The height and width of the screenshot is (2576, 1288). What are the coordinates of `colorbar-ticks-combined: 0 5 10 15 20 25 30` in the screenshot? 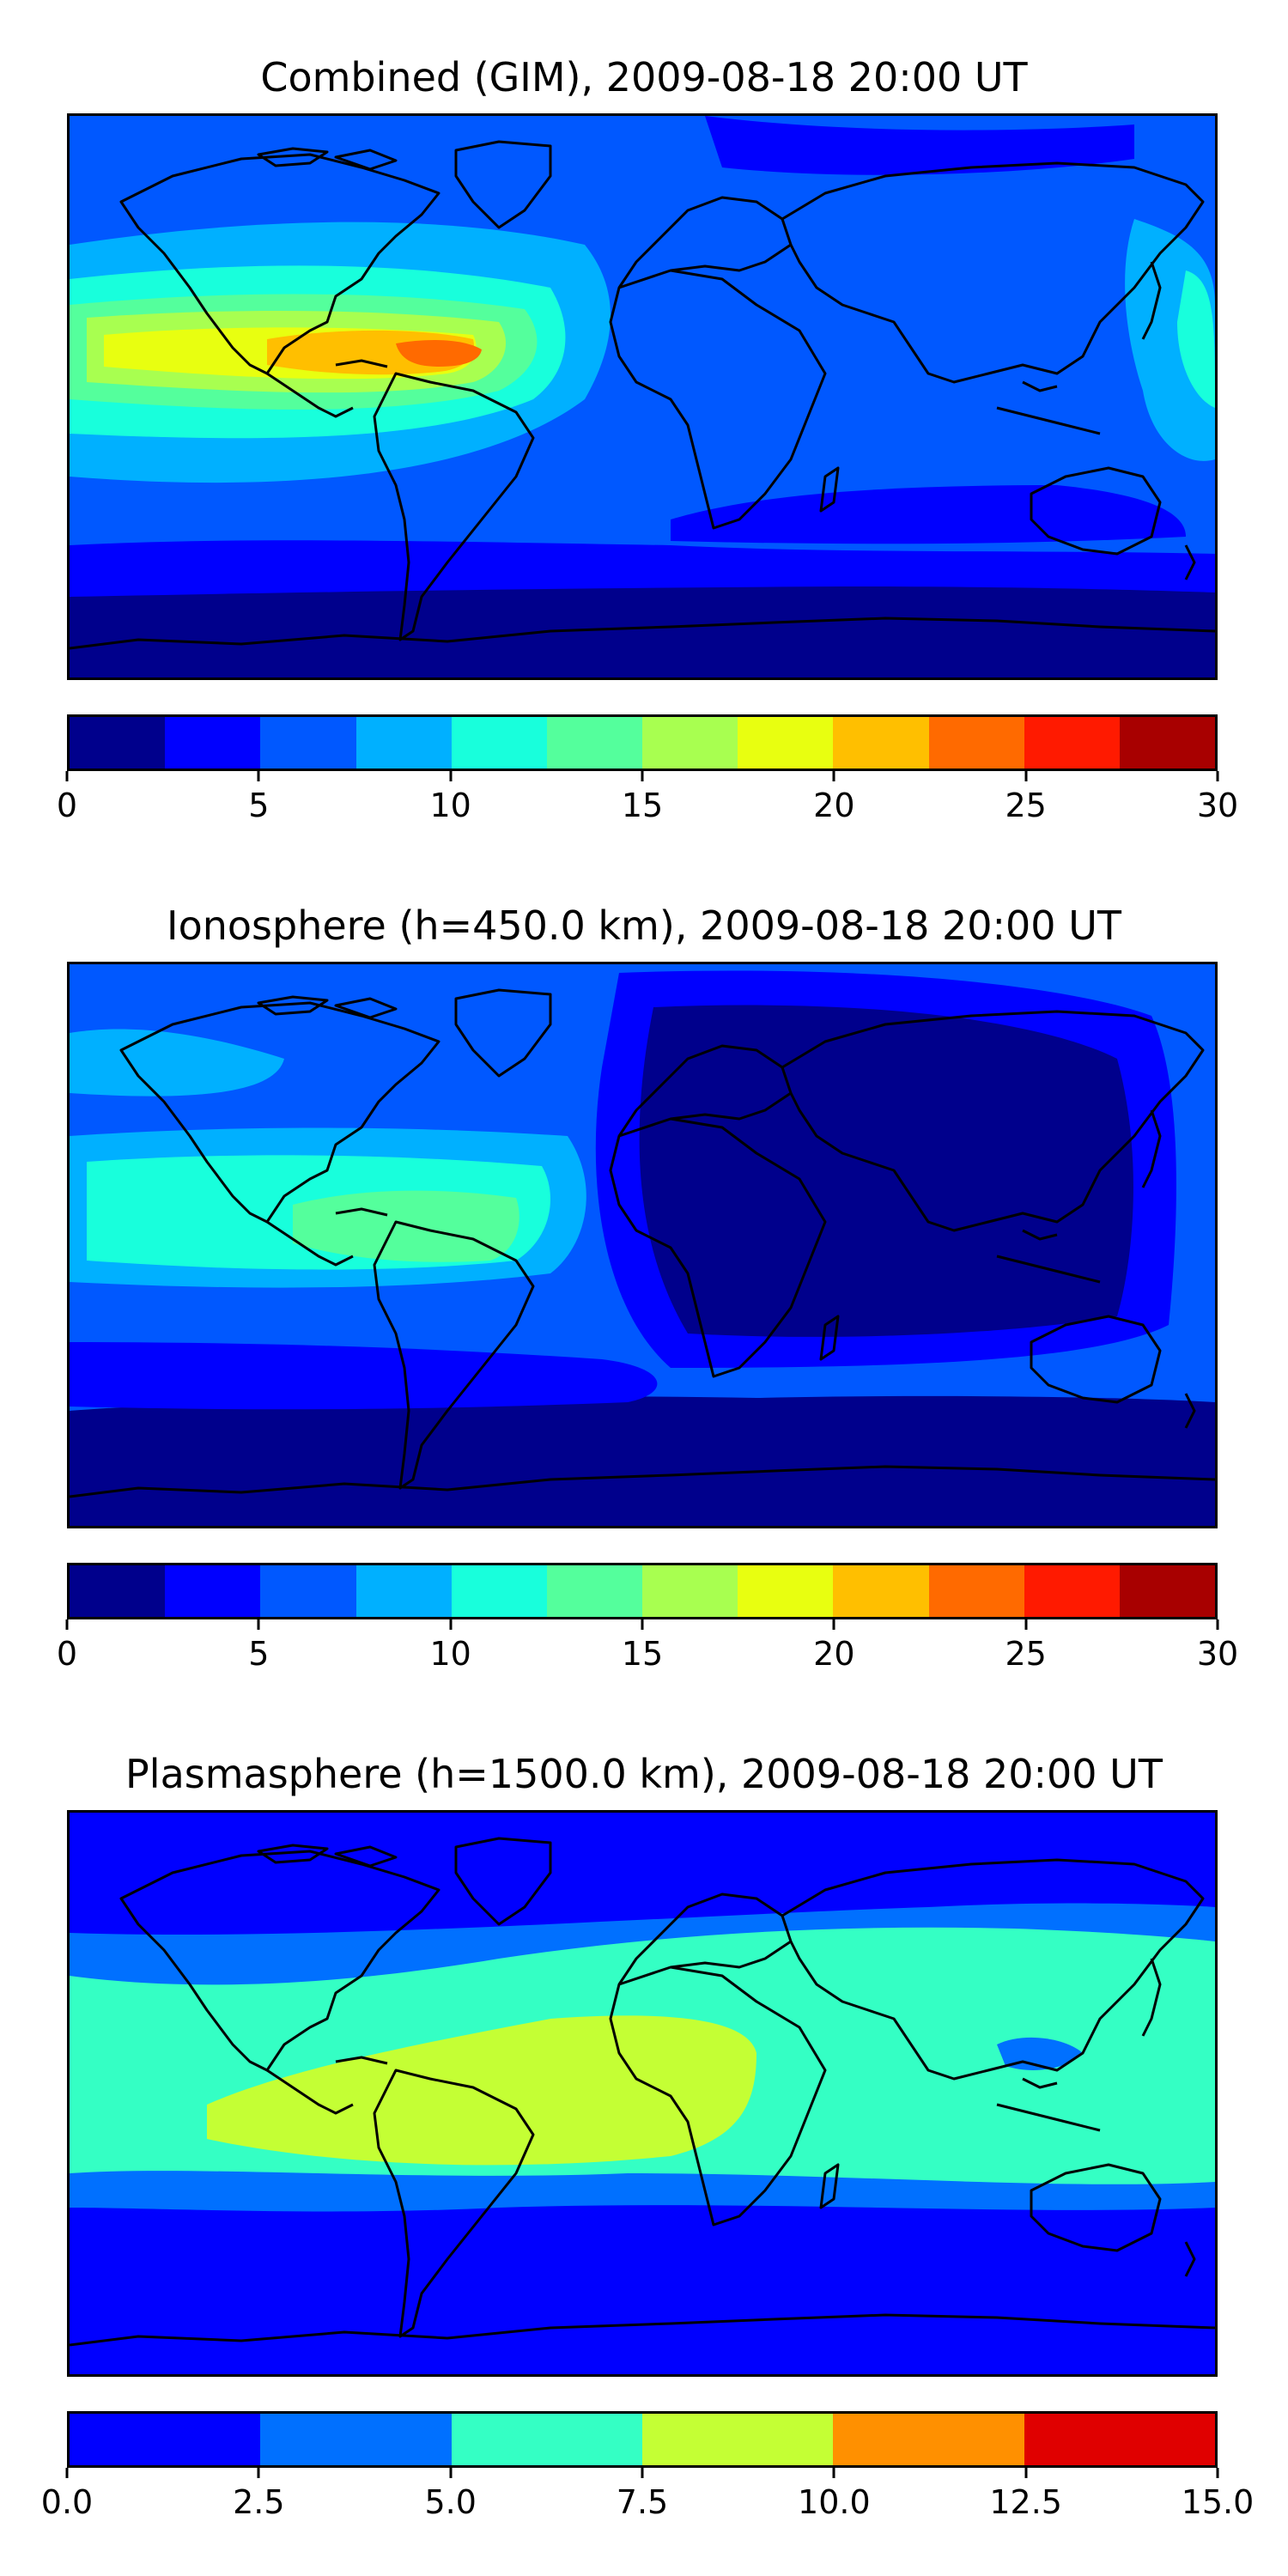 It's located at (647, 797).